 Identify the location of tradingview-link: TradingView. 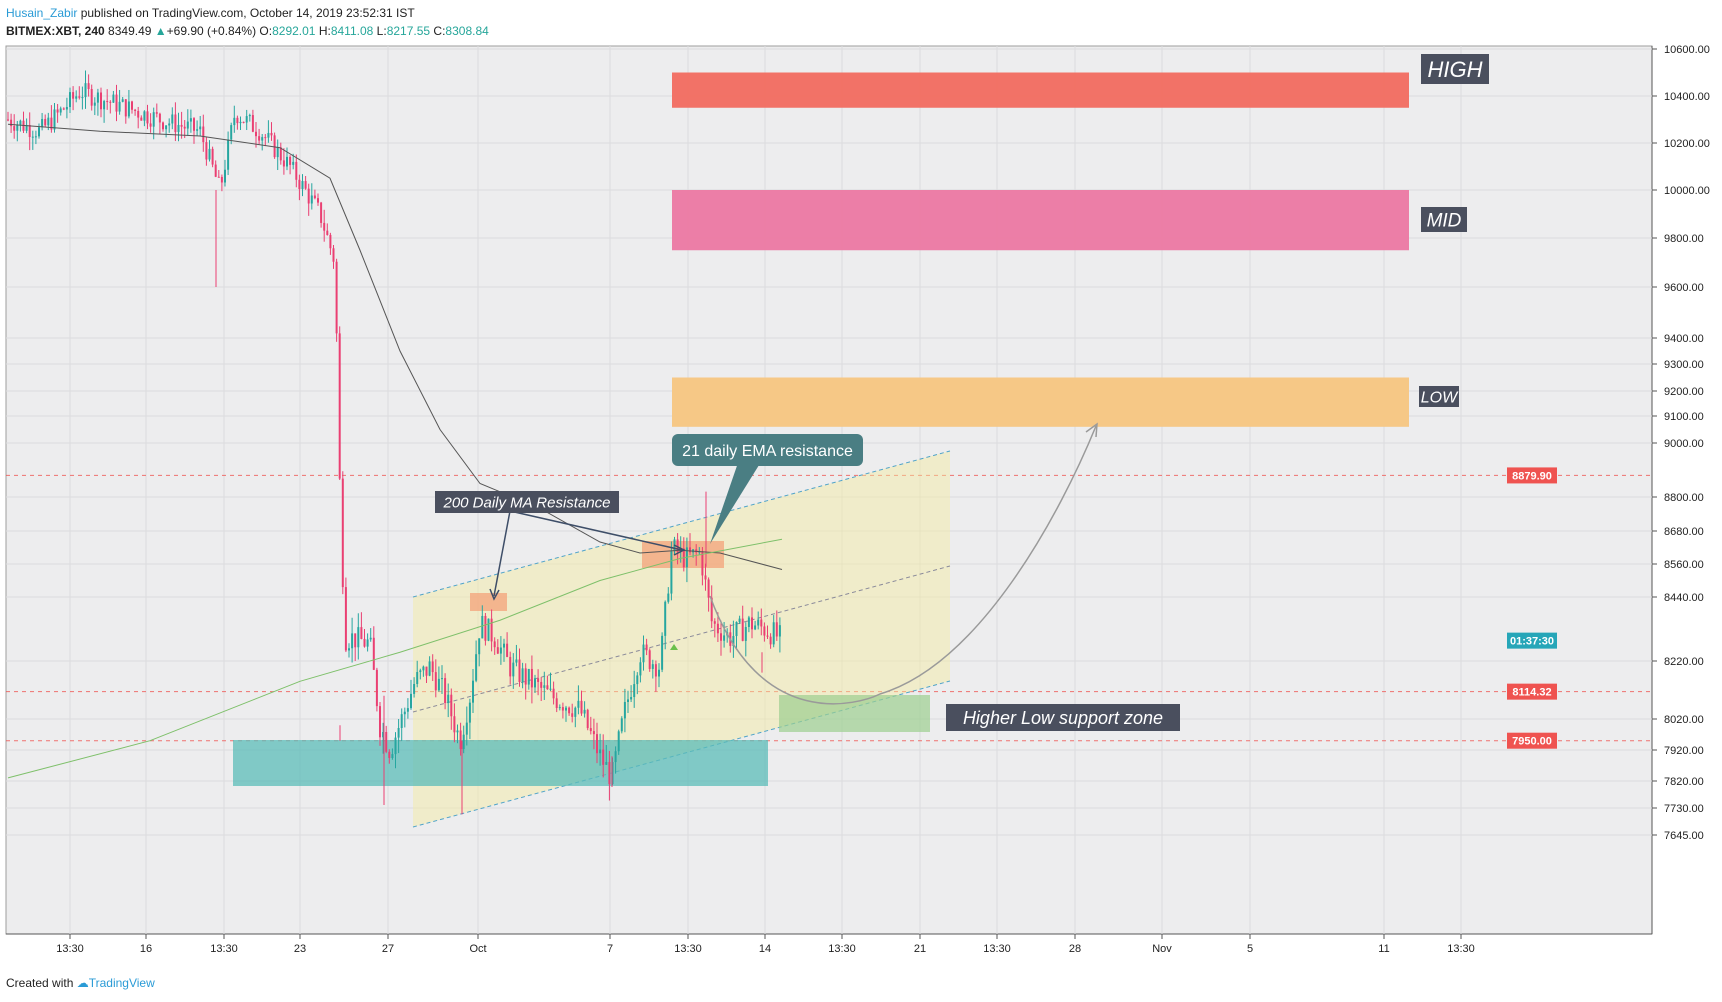
(121, 983).